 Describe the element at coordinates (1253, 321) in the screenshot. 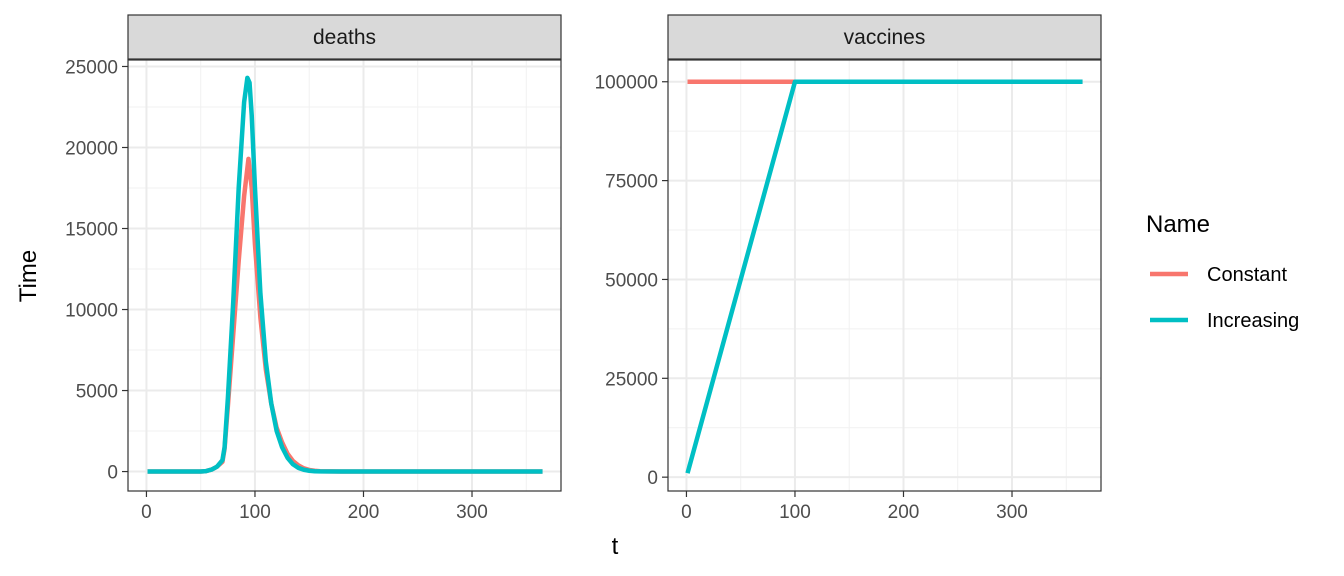

I see `legend-label-increasing: Increasing` at that location.